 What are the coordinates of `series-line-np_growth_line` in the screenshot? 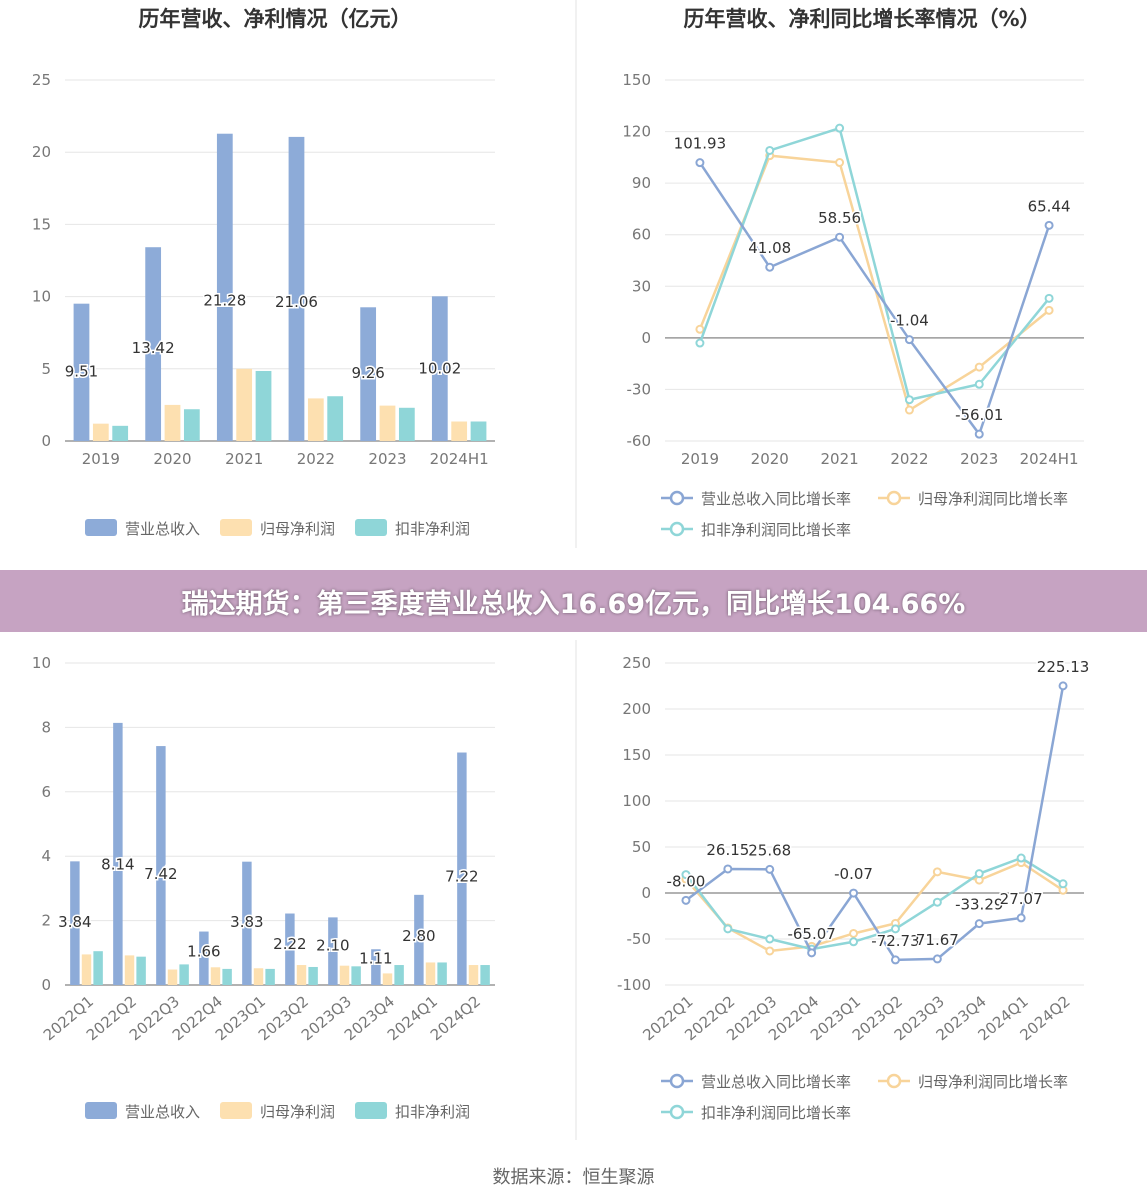 It's located at (874, 283).